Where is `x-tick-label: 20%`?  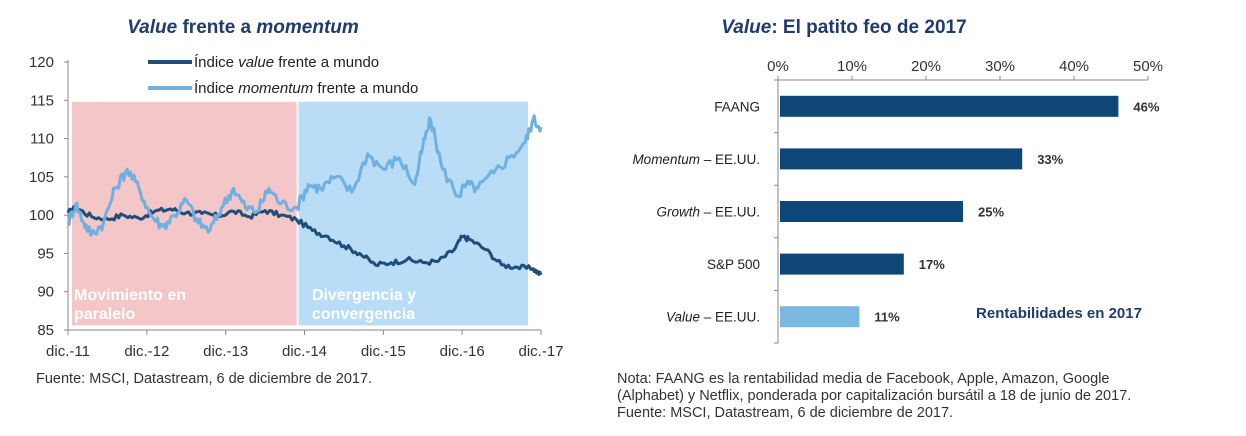 x-tick-label: 20% is located at coordinates (926, 66).